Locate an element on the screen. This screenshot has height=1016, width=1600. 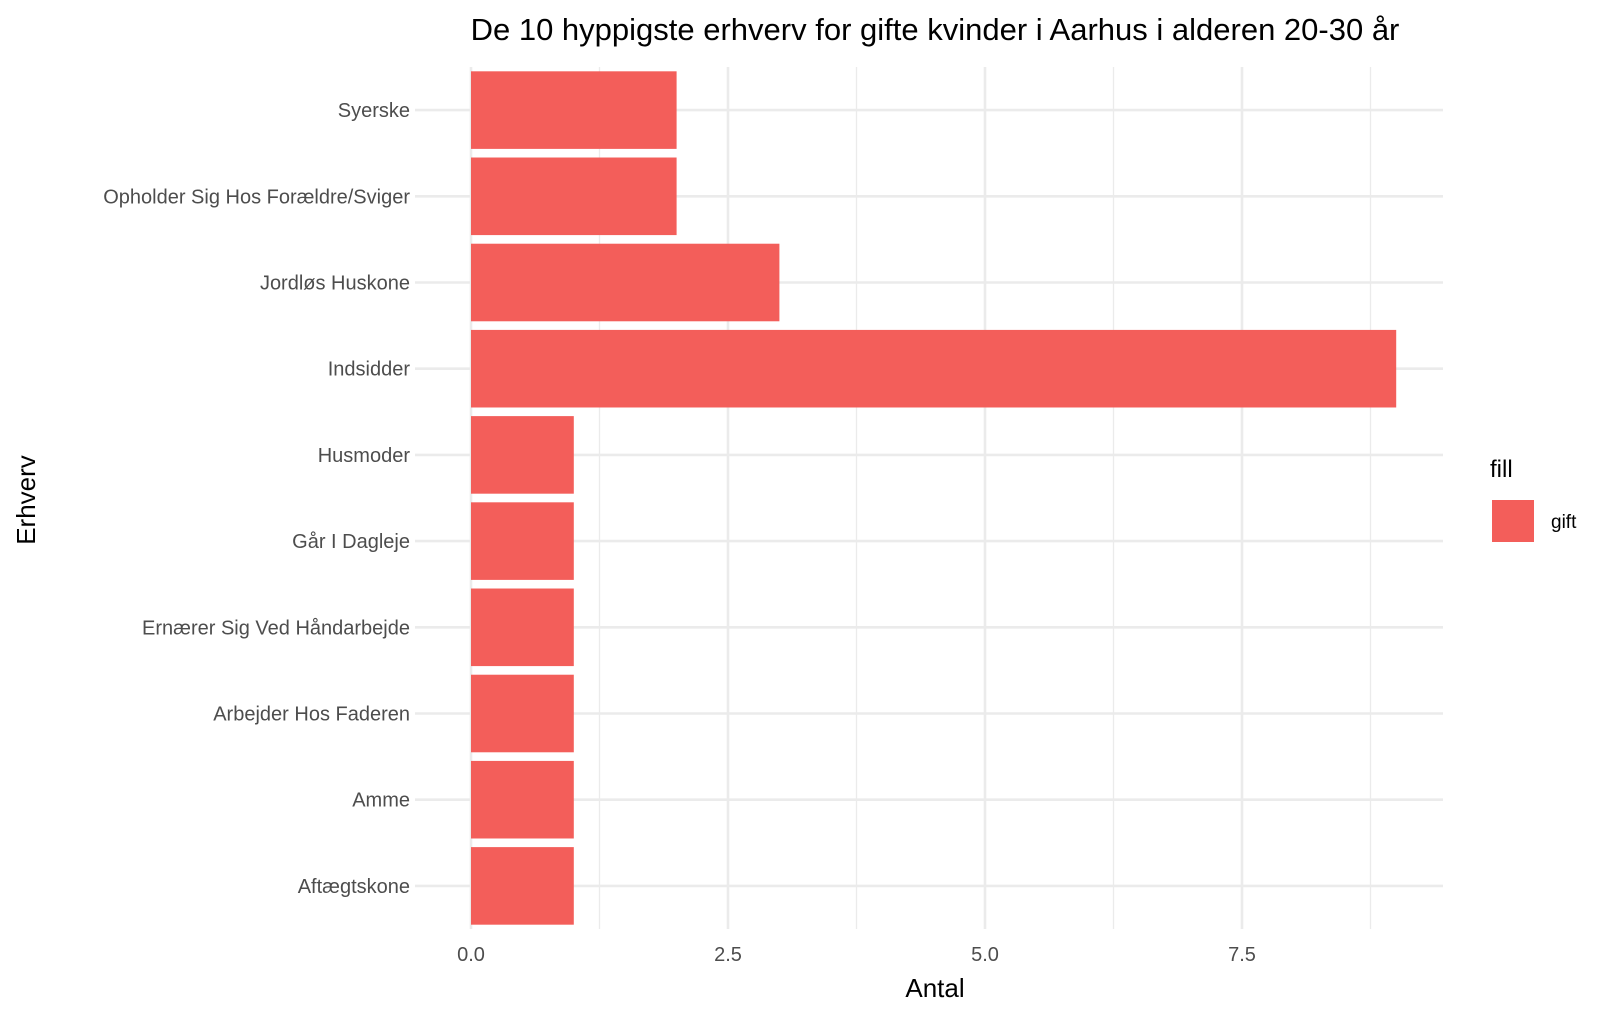
bar-ernærer-sig-ved-håndarbejde is located at coordinates (522, 627).